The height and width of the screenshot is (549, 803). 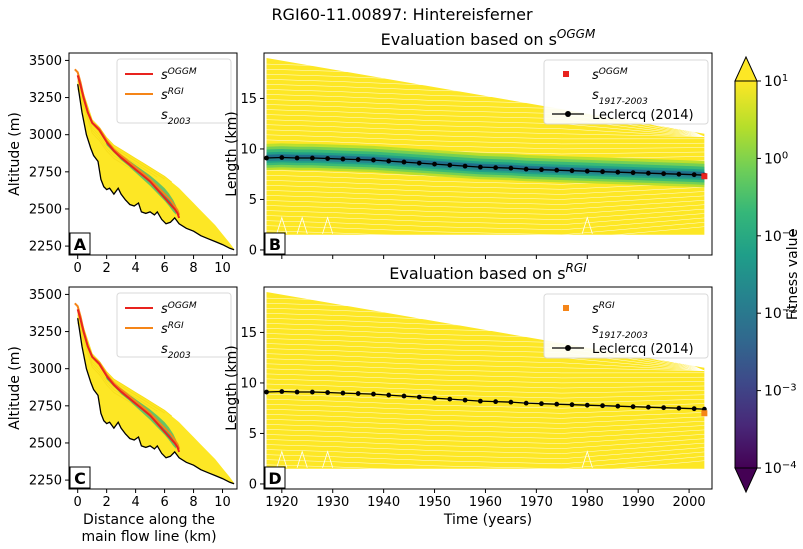 I want to click on colorbar-tick-label: 10⁰, so click(x=776, y=159).